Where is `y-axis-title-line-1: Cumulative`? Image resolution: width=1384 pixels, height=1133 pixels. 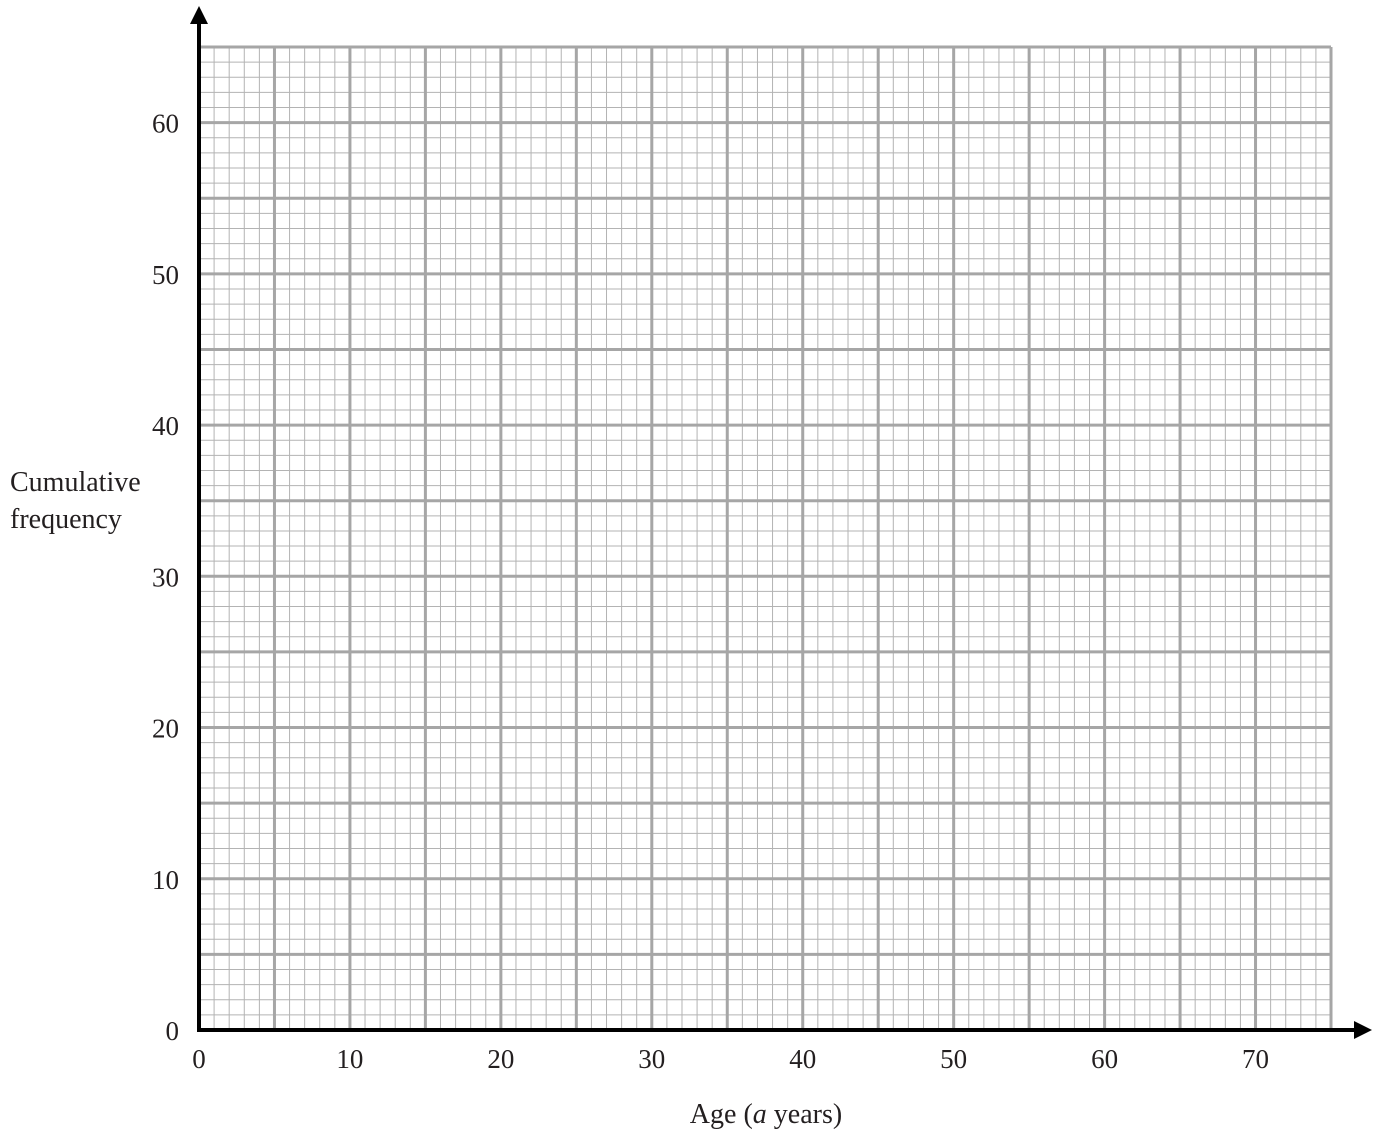
y-axis-title-line-1: Cumulative is located at coordinates (75, 482).